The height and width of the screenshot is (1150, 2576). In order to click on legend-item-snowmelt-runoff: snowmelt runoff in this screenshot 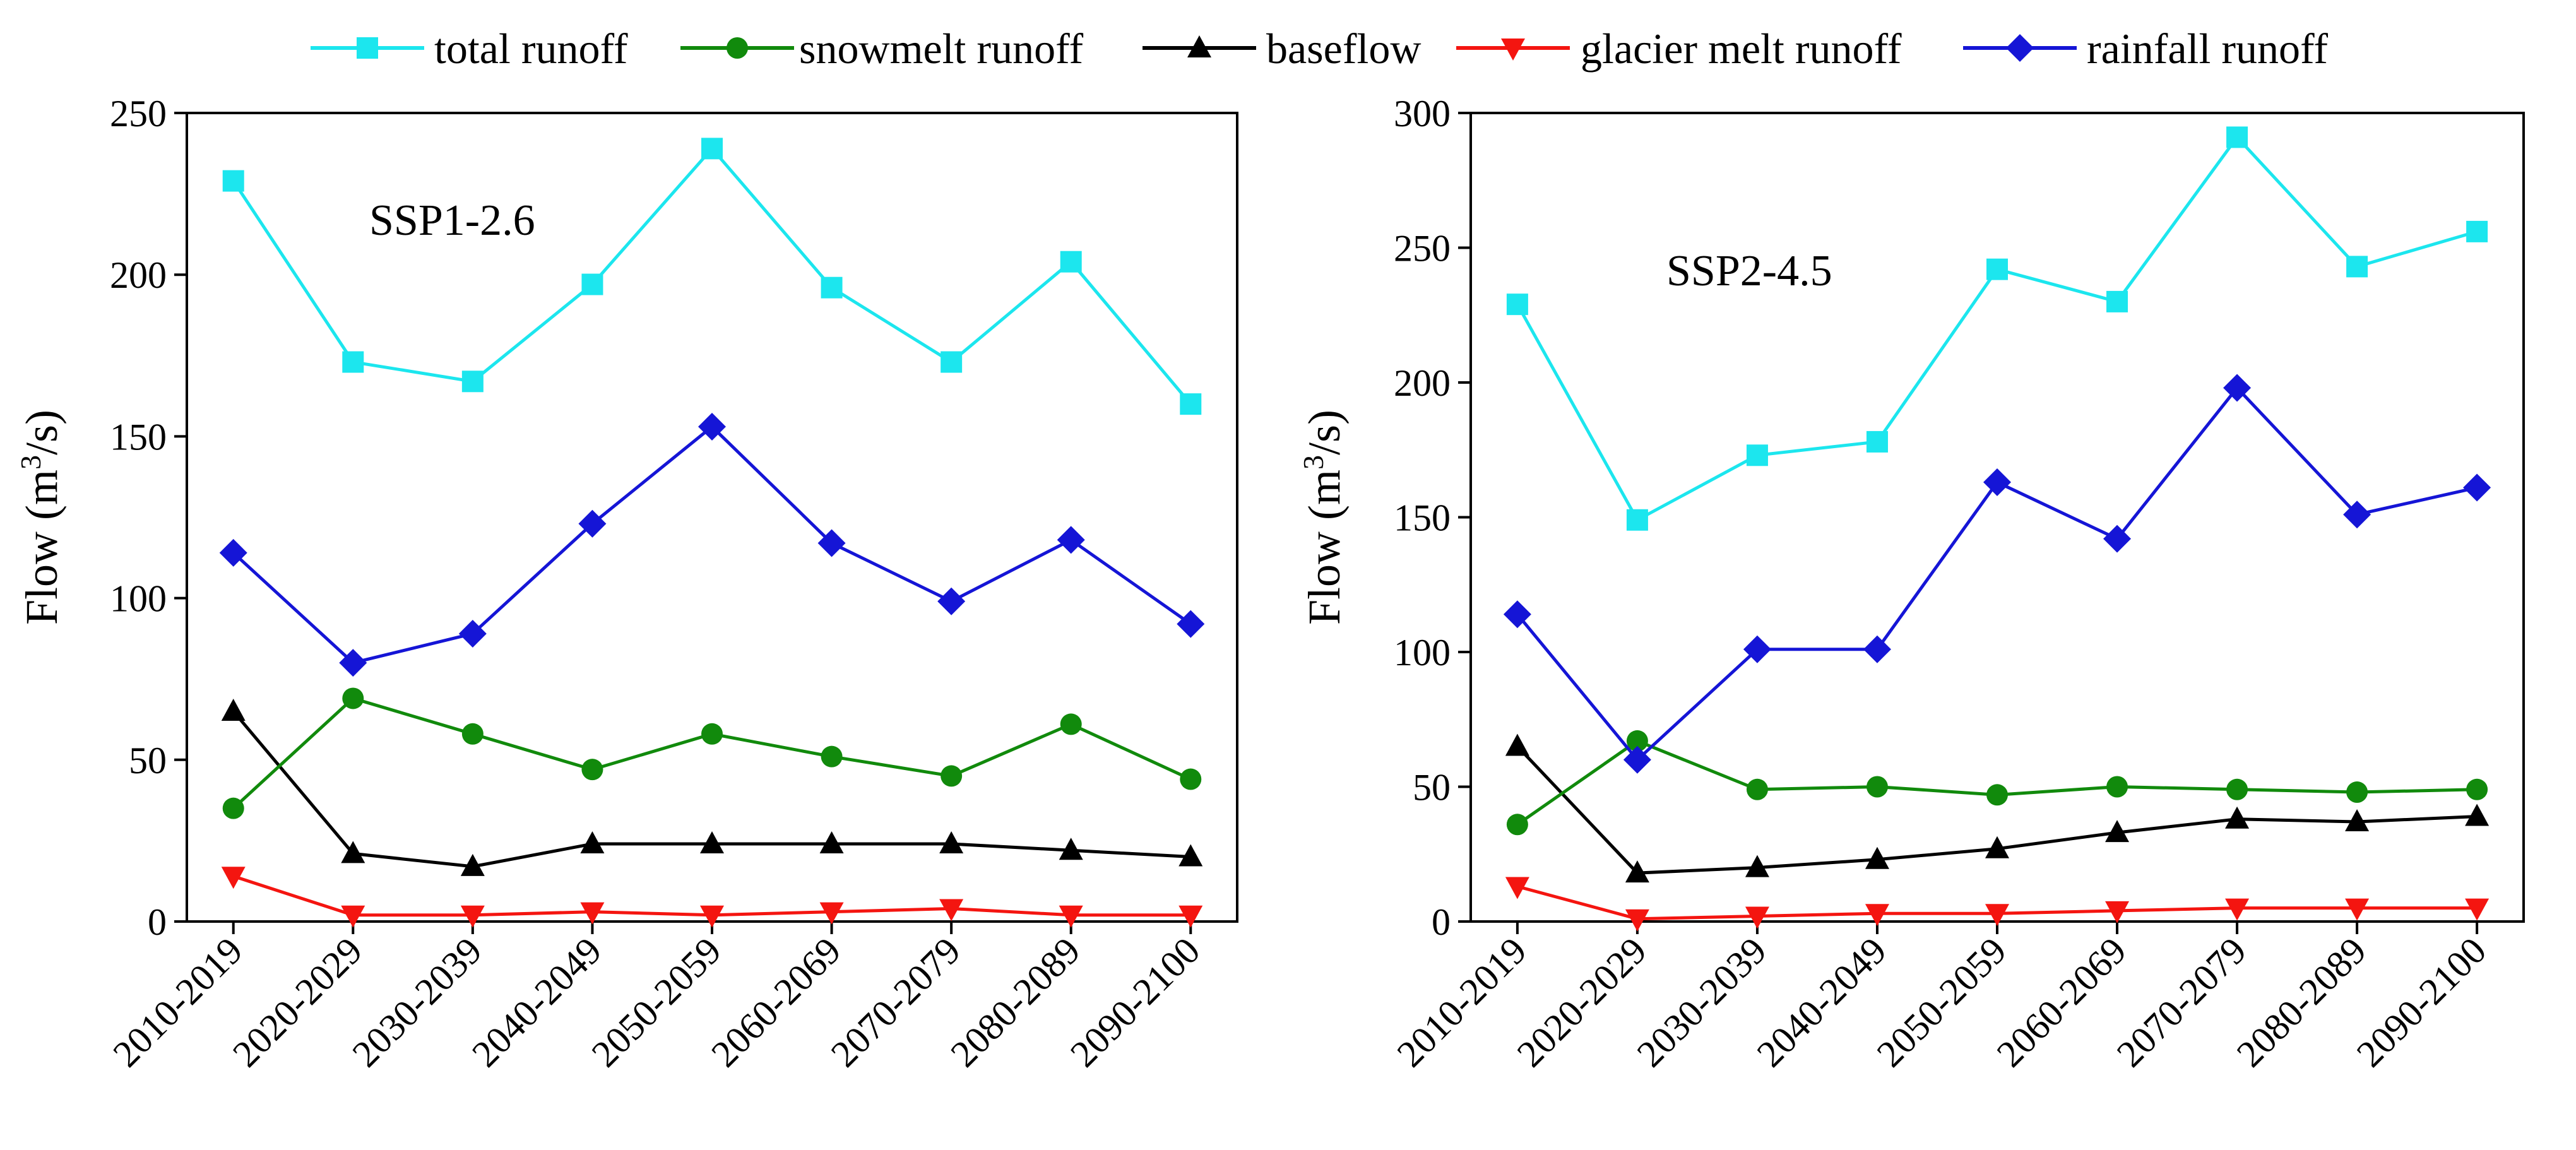, I will do `click(882, 49)`.